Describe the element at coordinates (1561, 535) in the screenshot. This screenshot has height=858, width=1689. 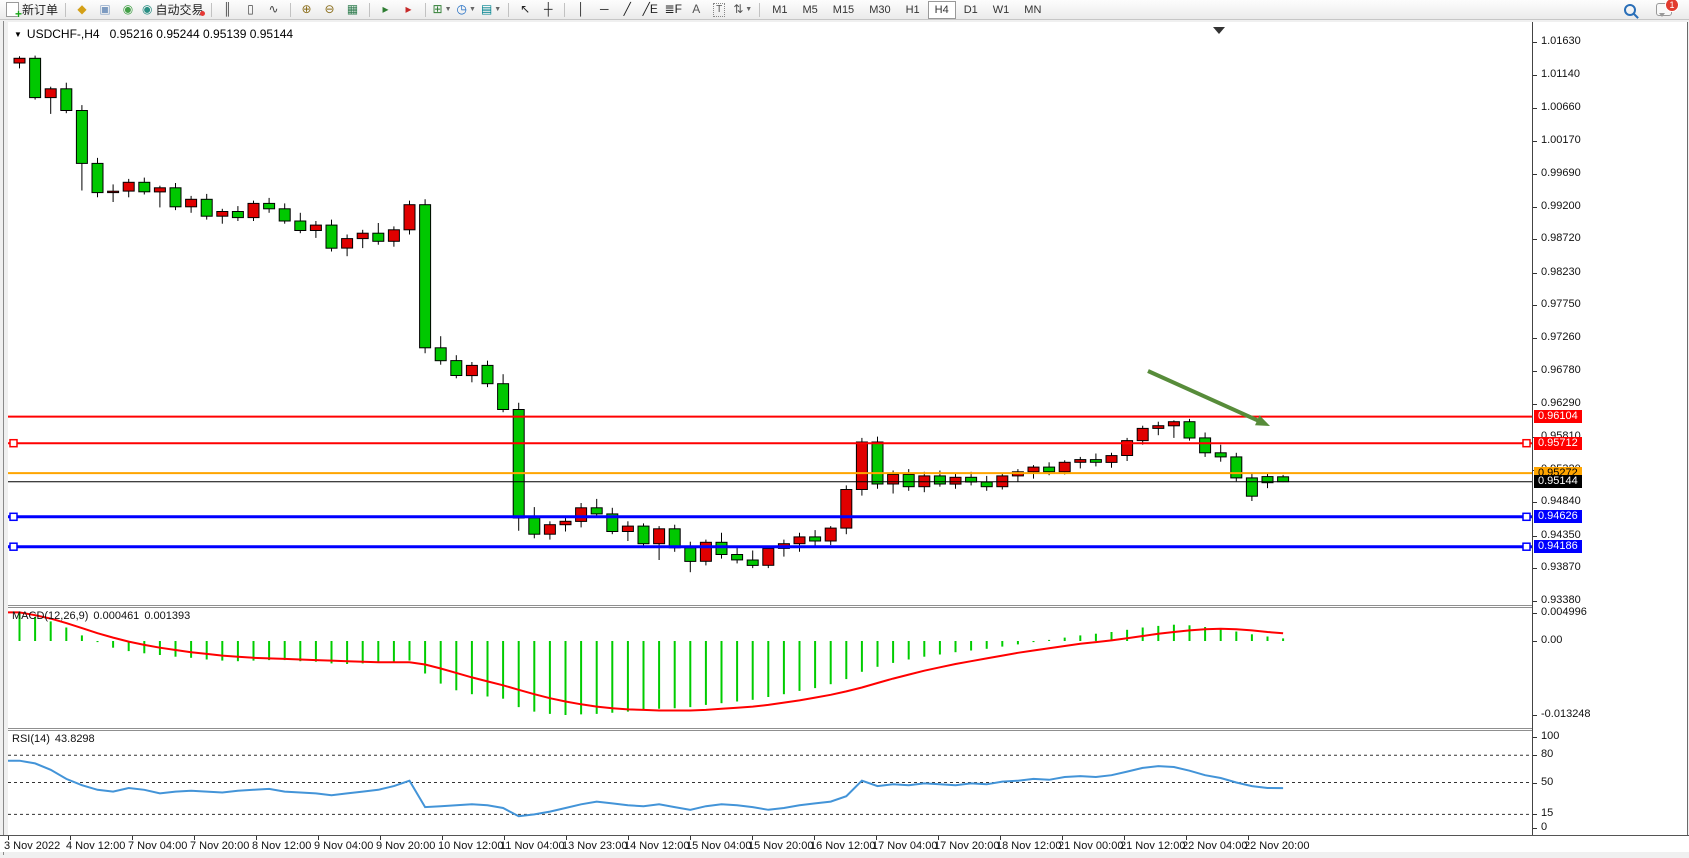
I see `price-tick-label: 0.94350` at that location.